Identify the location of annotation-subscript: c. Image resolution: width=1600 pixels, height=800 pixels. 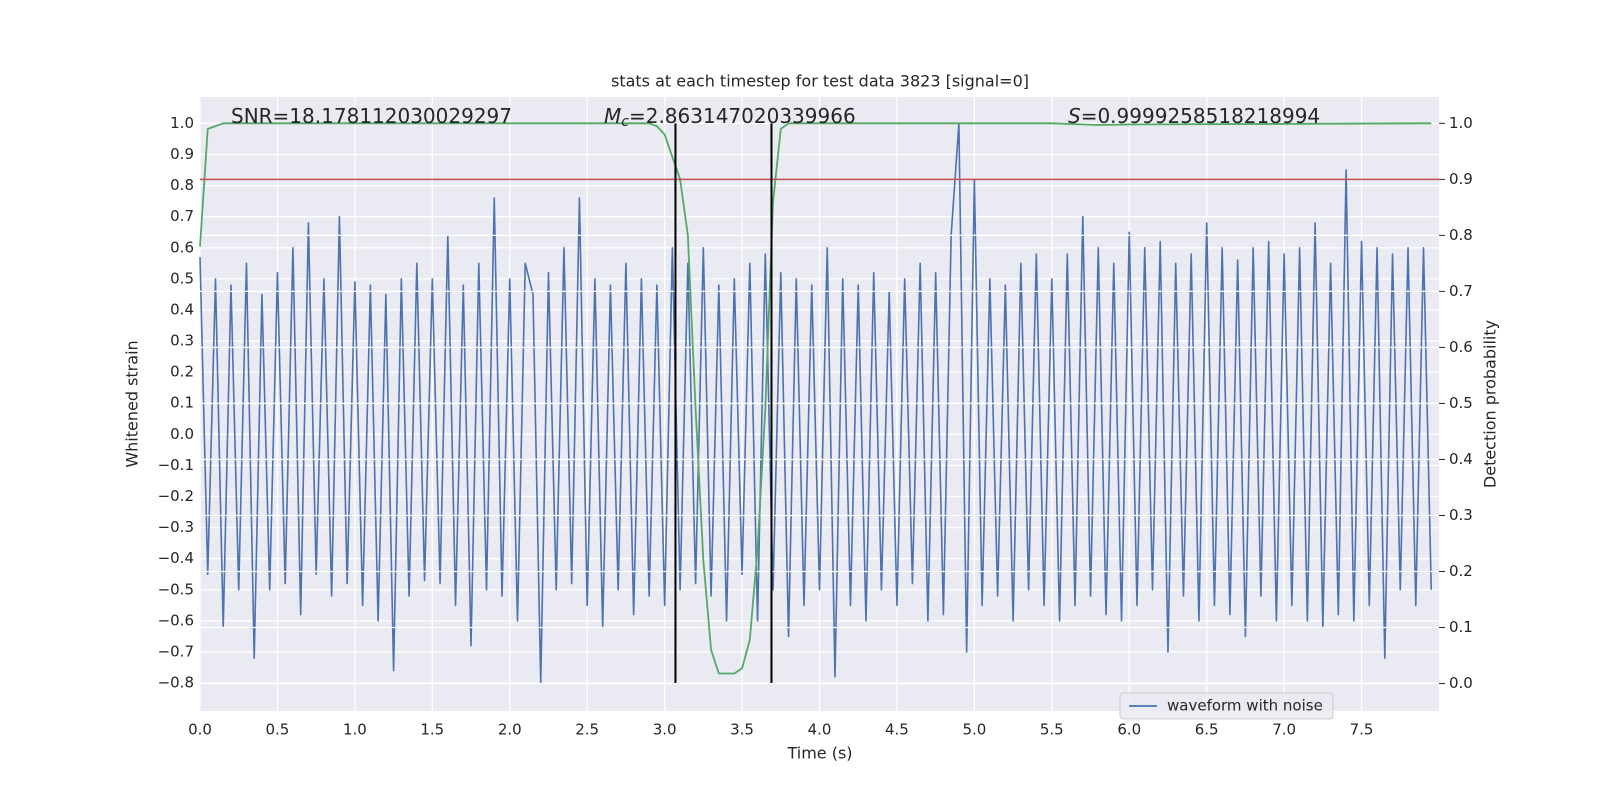
(625, 122).